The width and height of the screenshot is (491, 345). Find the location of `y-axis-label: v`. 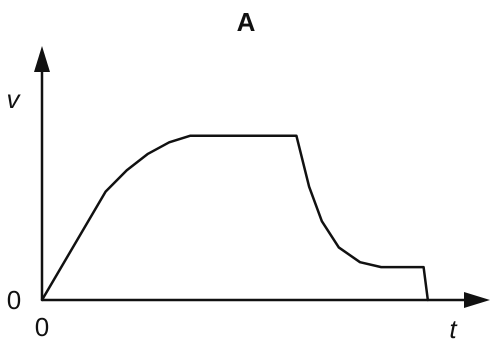

y-axis-label: v is located at coordinates (14, 99).